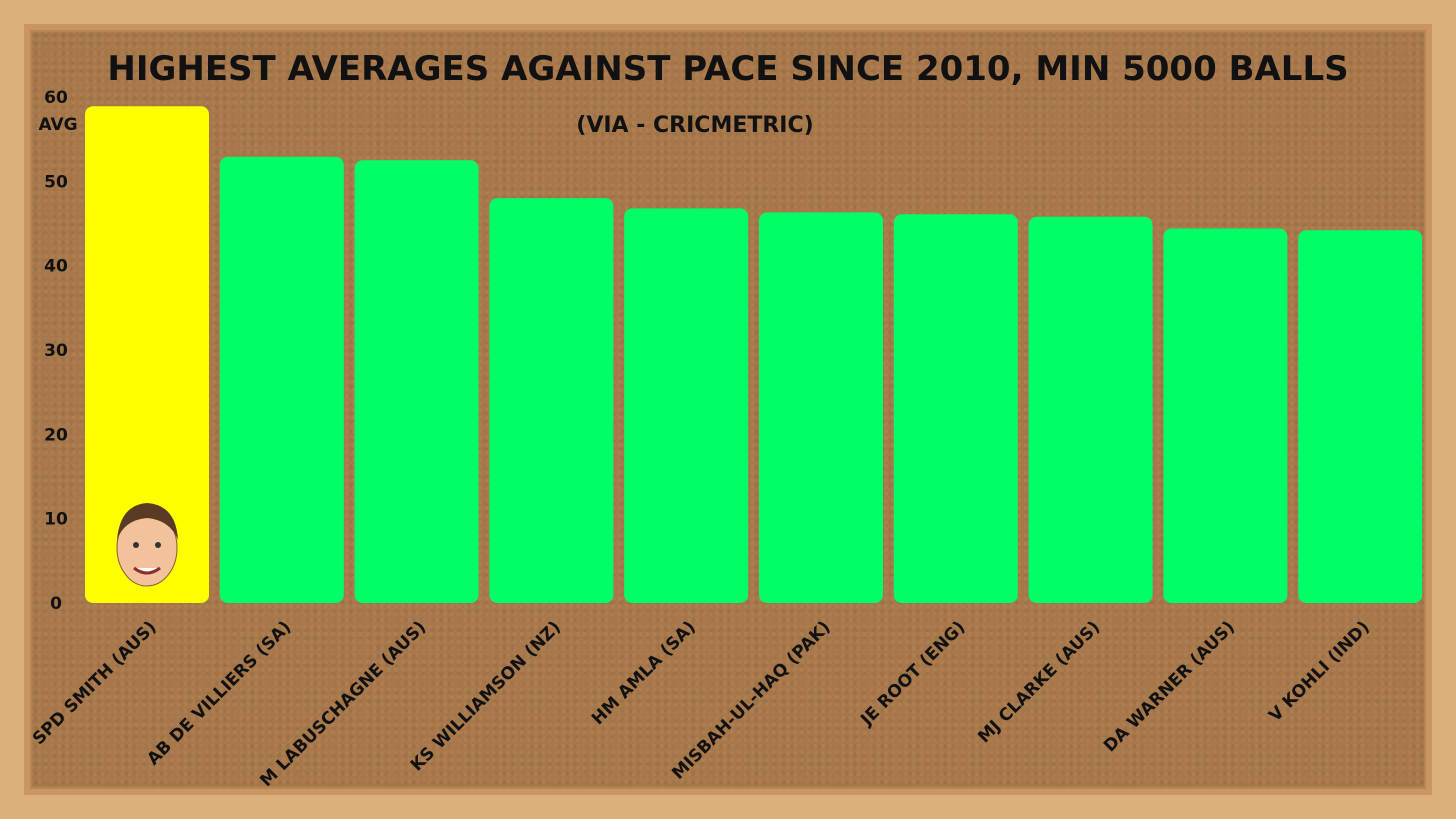 Image resolution: width=1456 pixels, height=819 pixels. Describe the element at coordinates (56, 604) in the screenshot. I see `y-tick-label: 0` at that location.